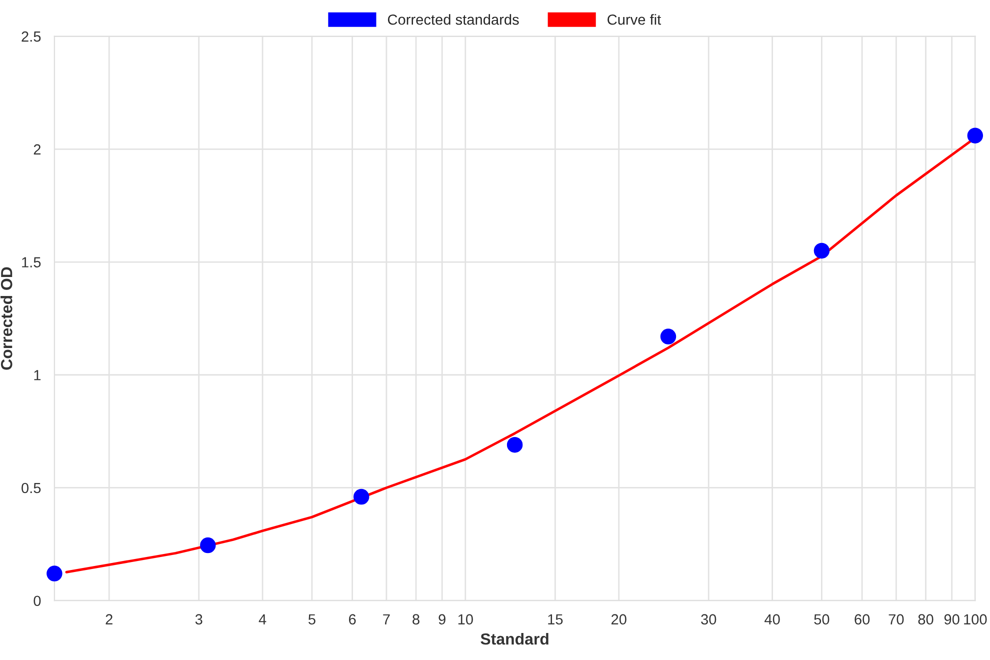 This screenshot has width=990, height=660. Describe the element at coordinates (37, 601) in the screenshot. I see `y-tick-label: 0` at that location.